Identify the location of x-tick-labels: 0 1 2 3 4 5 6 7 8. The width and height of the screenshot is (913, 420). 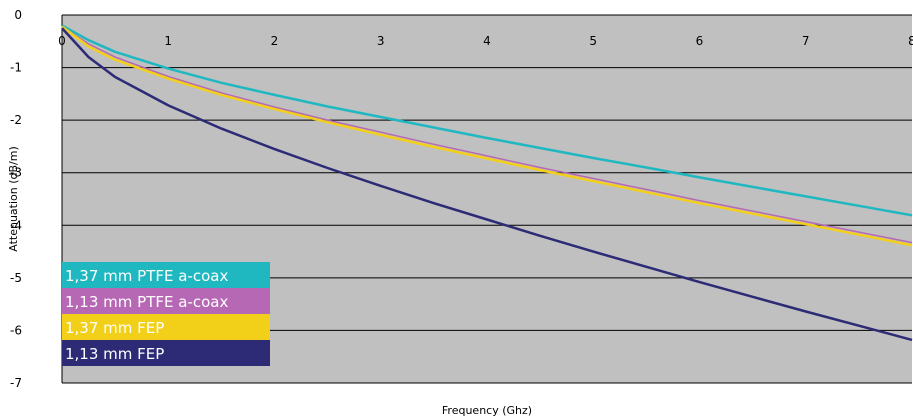
(485, 41).